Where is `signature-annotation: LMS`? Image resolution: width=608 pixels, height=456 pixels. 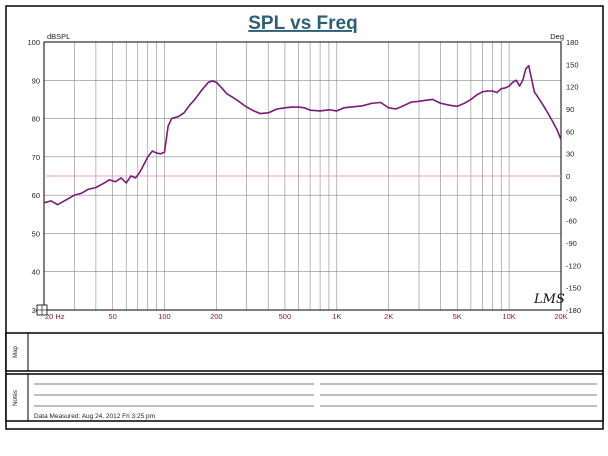
signature-annotation: LMS is located at coordinates (549, 299).